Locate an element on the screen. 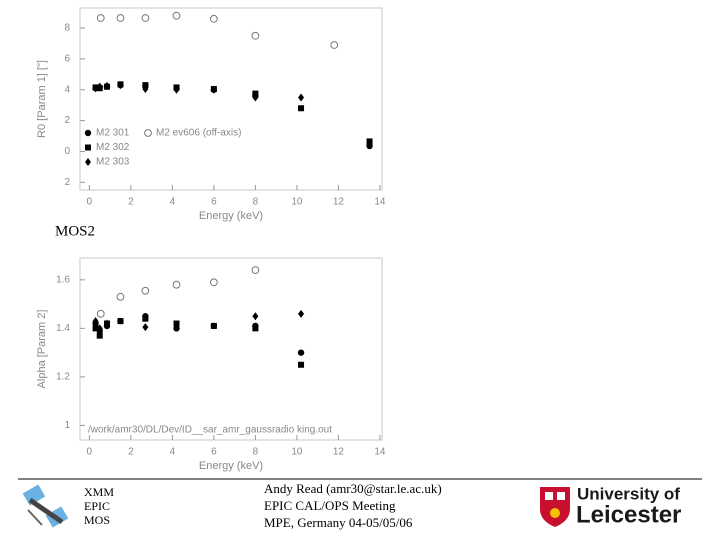 The height and width of the screenshot is (540, 720). footer-left-line: MOS is located at coordinates (97, 520).